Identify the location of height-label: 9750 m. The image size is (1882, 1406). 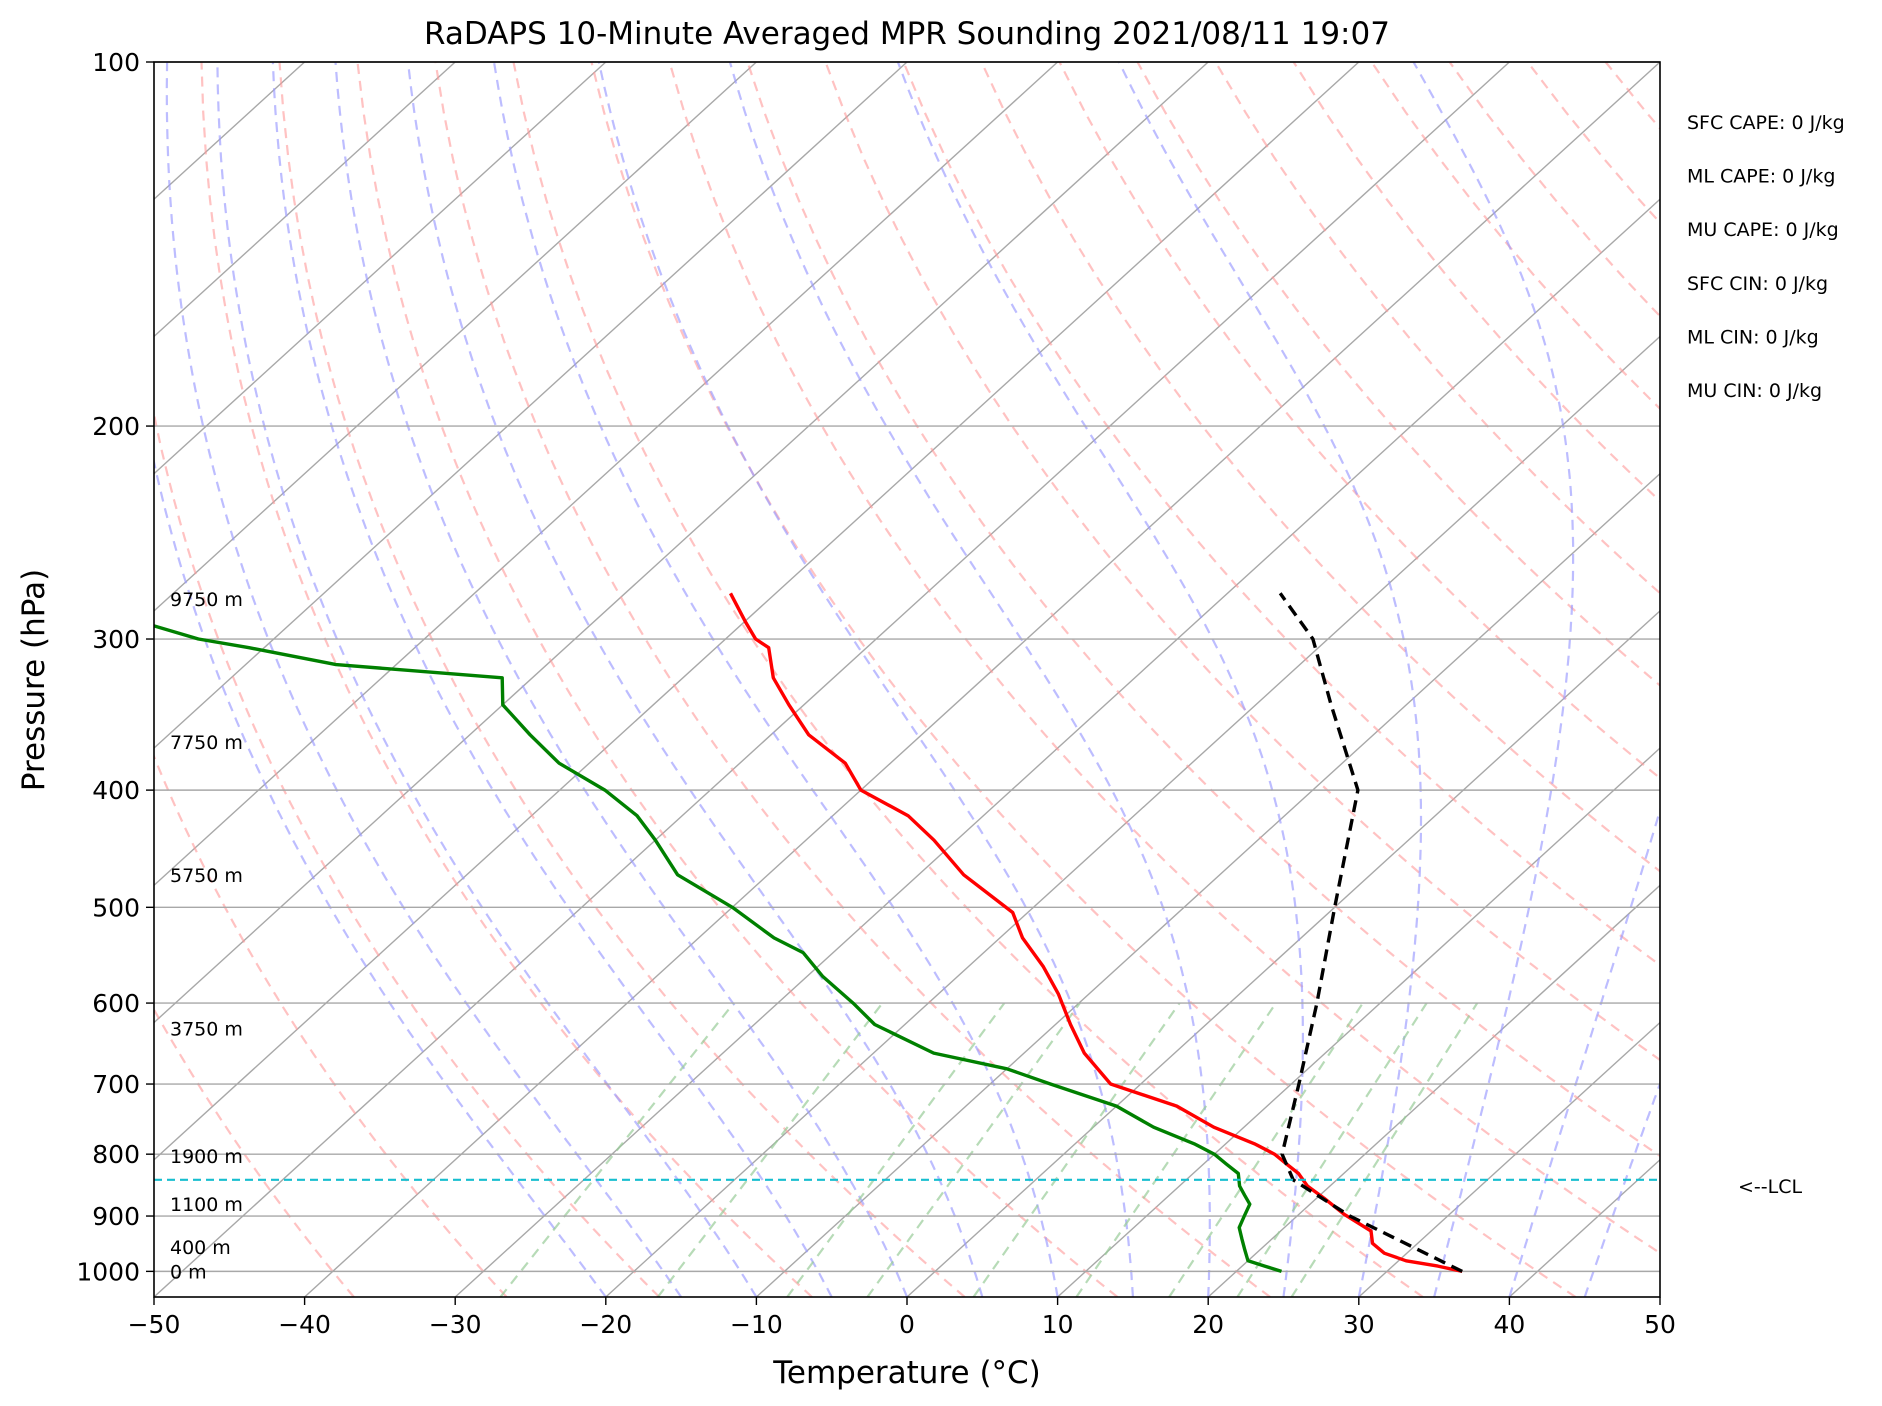
(206, 600).